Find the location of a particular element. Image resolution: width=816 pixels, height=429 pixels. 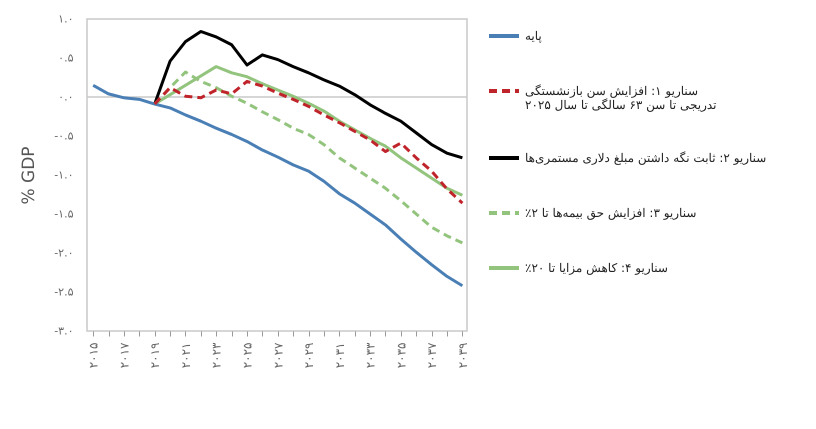

legend-label: پایه is located at coordinates (533, 36).